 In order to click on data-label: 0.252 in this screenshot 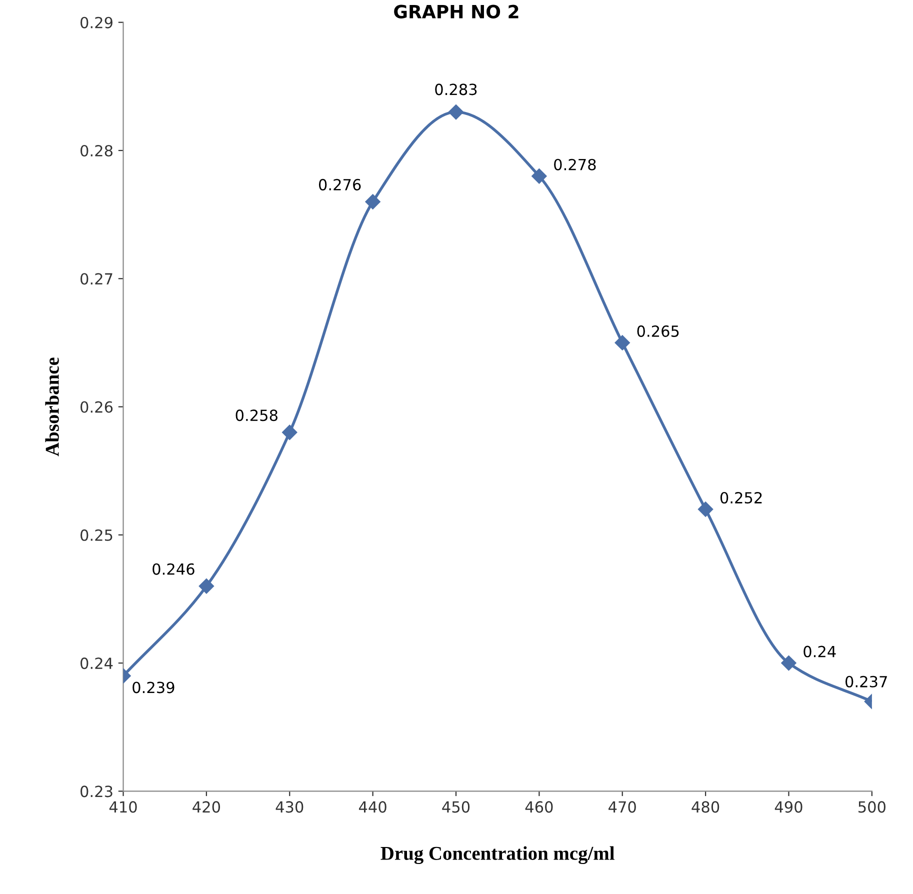, I will do `click(741, 498)`.